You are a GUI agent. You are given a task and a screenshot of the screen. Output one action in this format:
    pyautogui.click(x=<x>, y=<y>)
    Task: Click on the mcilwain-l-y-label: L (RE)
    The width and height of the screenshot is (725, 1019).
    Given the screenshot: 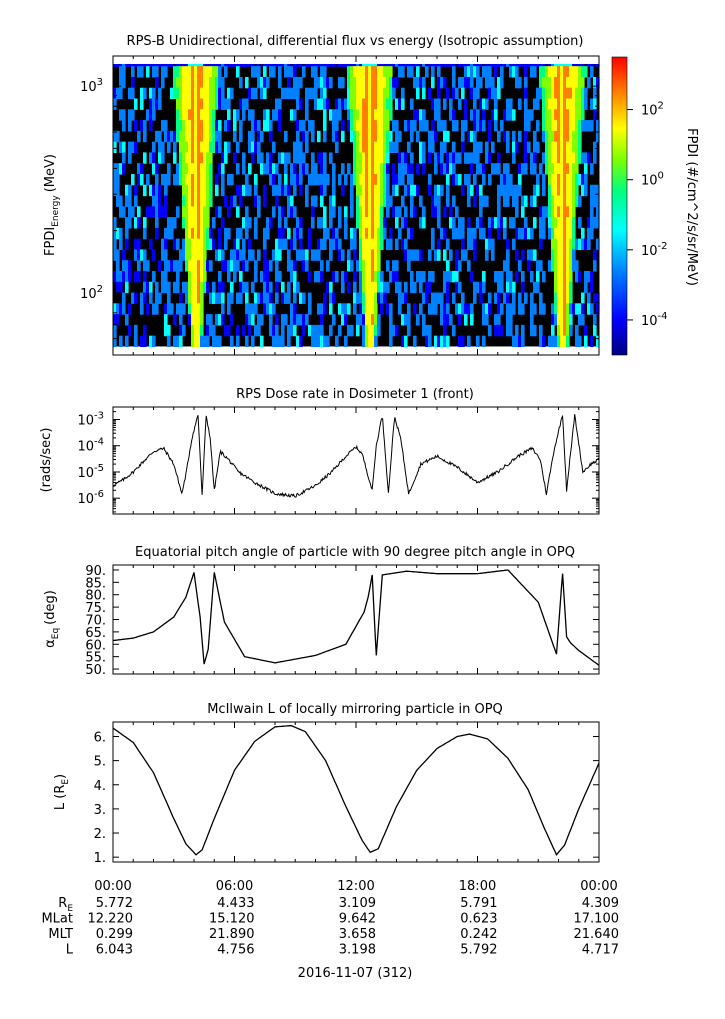 What is the action you would take?
    pyautogui.click(x=62, y=792)
    